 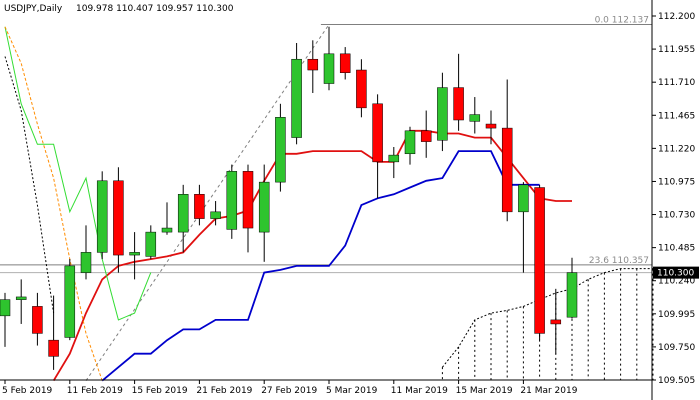 I want to click on y-tick-label: 110.485, so click(x=676, y=249).